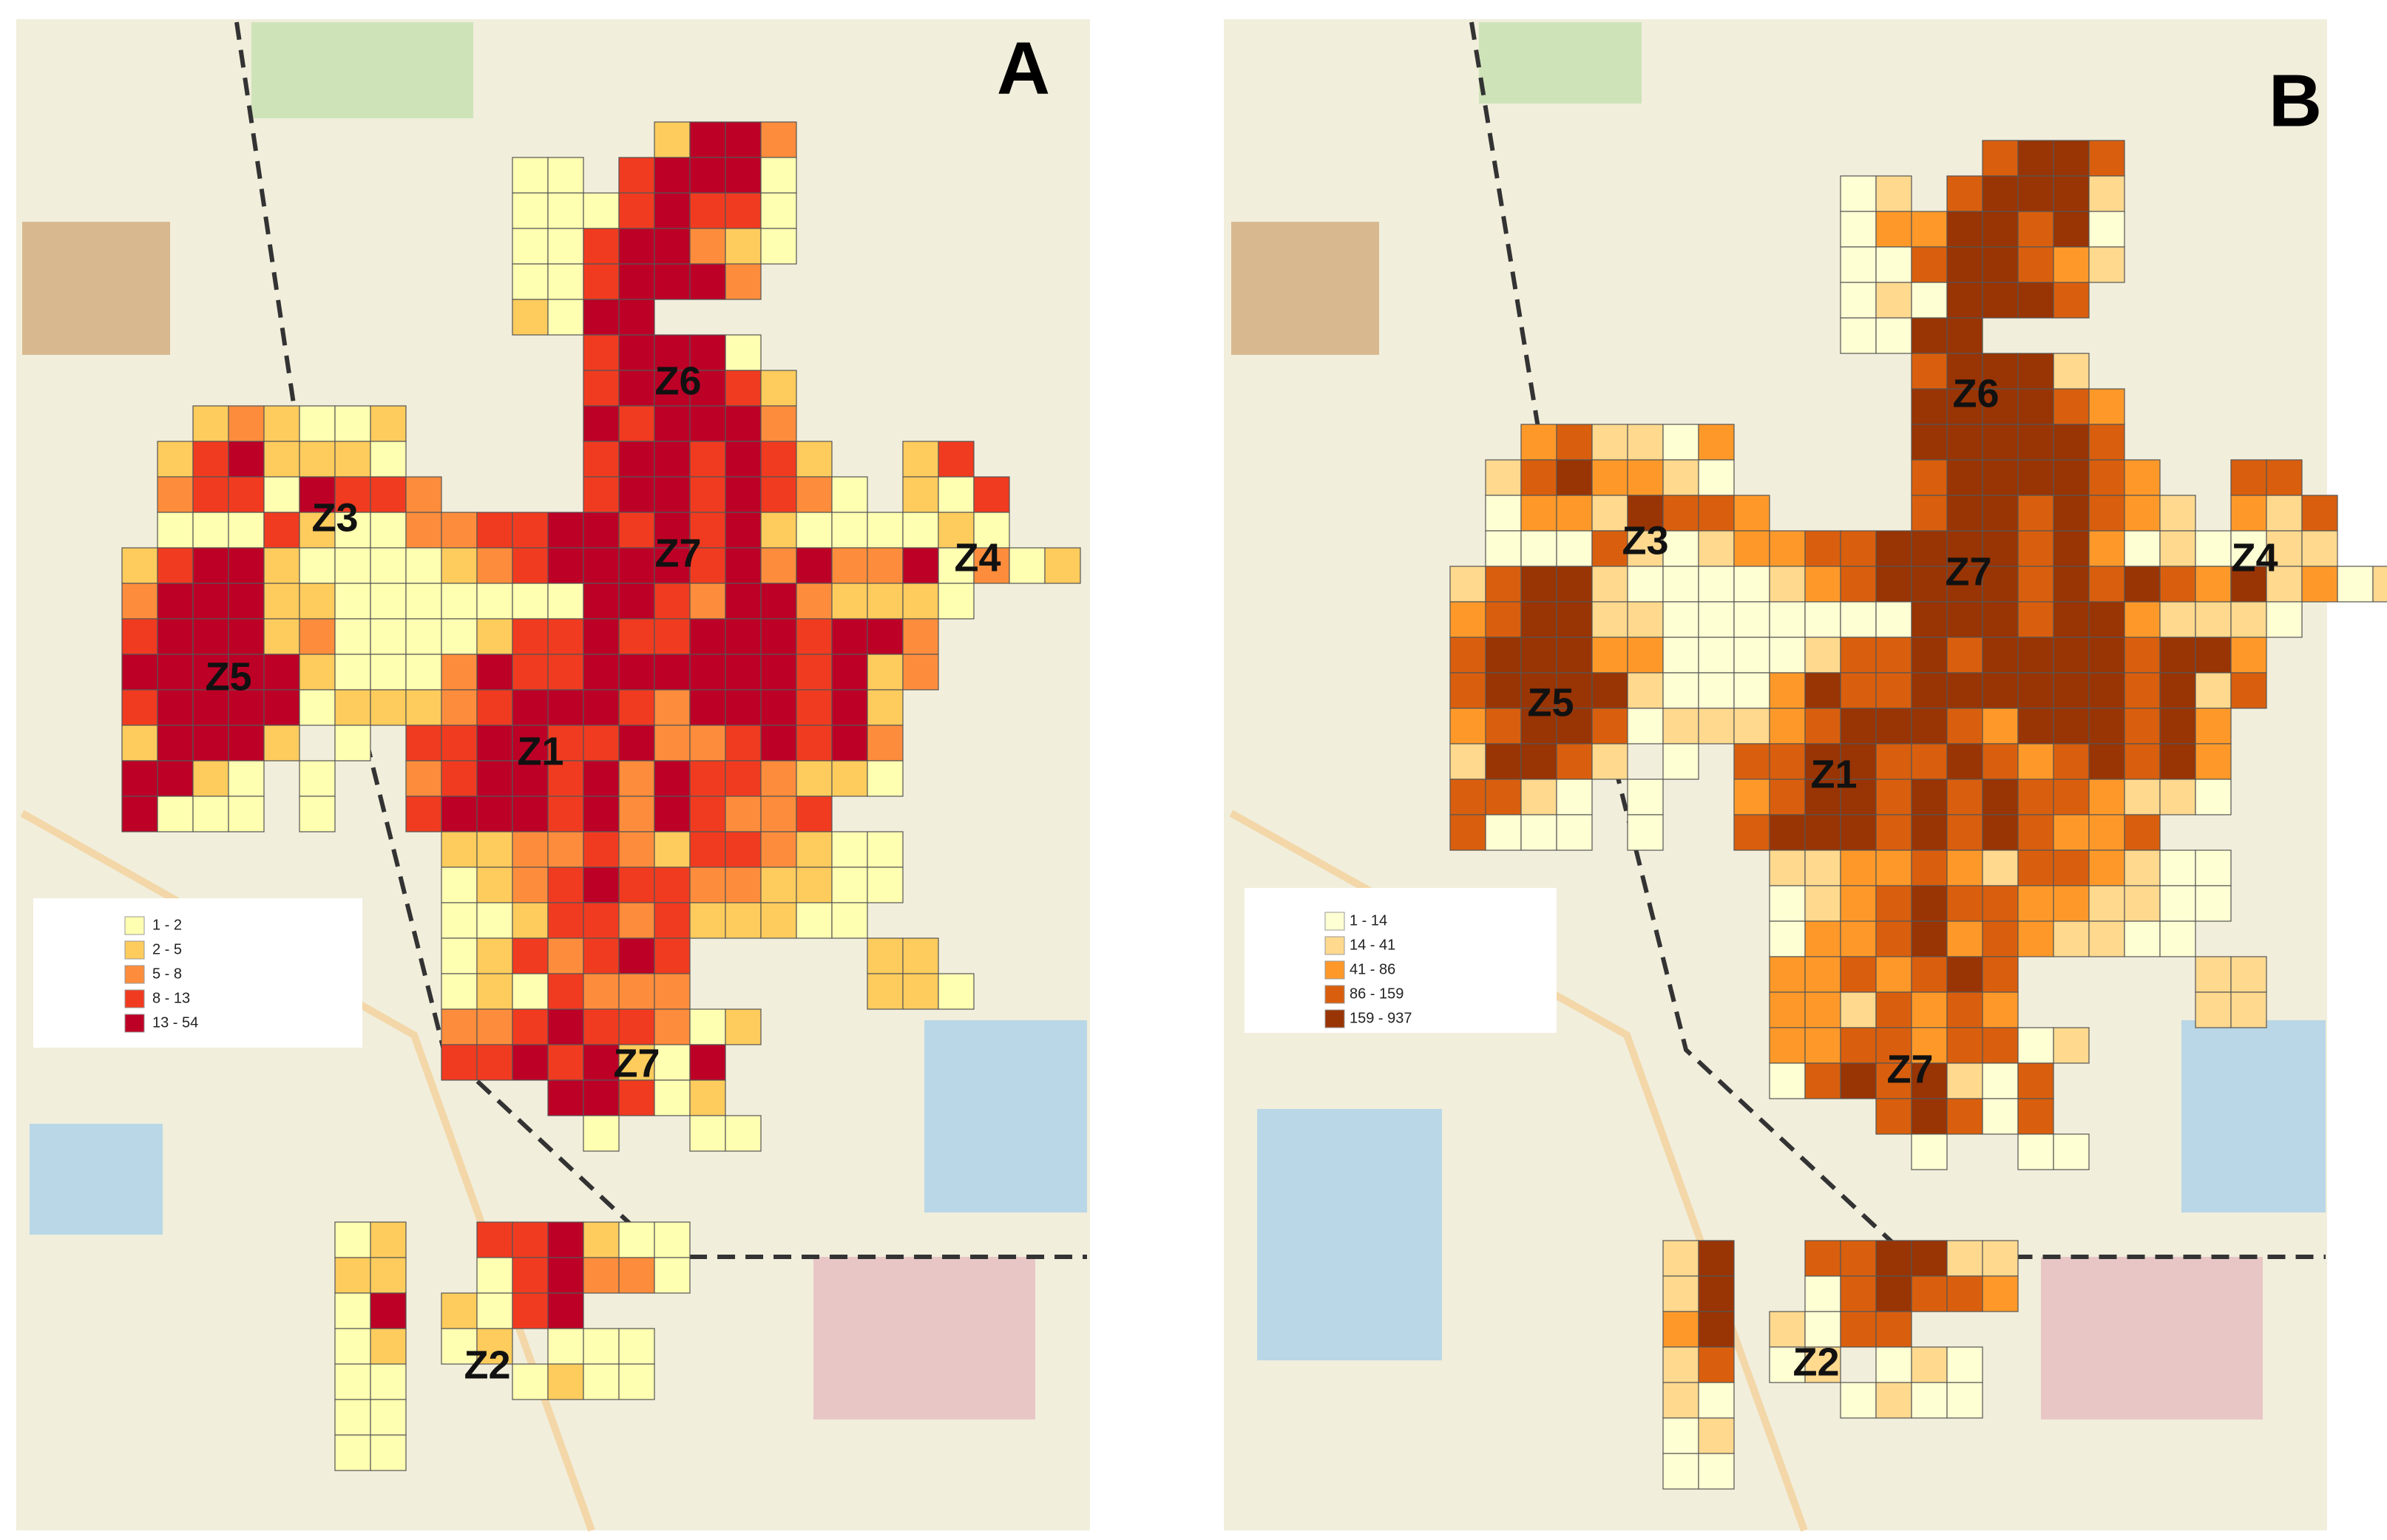 Image resolution: width=2387 pixels, height=1540 pixels. Describe the element at coordinates (677, 553) in the screenshot. I see `zone-label: Z7` at that location.